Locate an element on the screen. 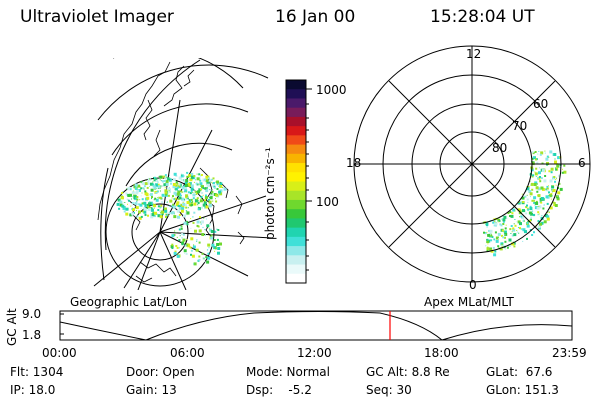  altitude-ylabel: GC Alt is located at coordinates (12, 327).